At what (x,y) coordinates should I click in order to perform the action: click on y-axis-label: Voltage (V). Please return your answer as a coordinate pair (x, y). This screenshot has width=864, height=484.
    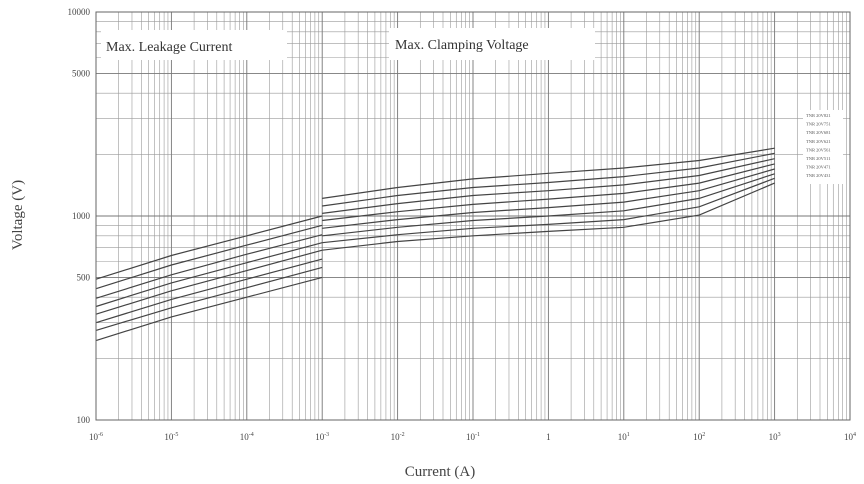
    Looking at the image, I should click on (18, 215).